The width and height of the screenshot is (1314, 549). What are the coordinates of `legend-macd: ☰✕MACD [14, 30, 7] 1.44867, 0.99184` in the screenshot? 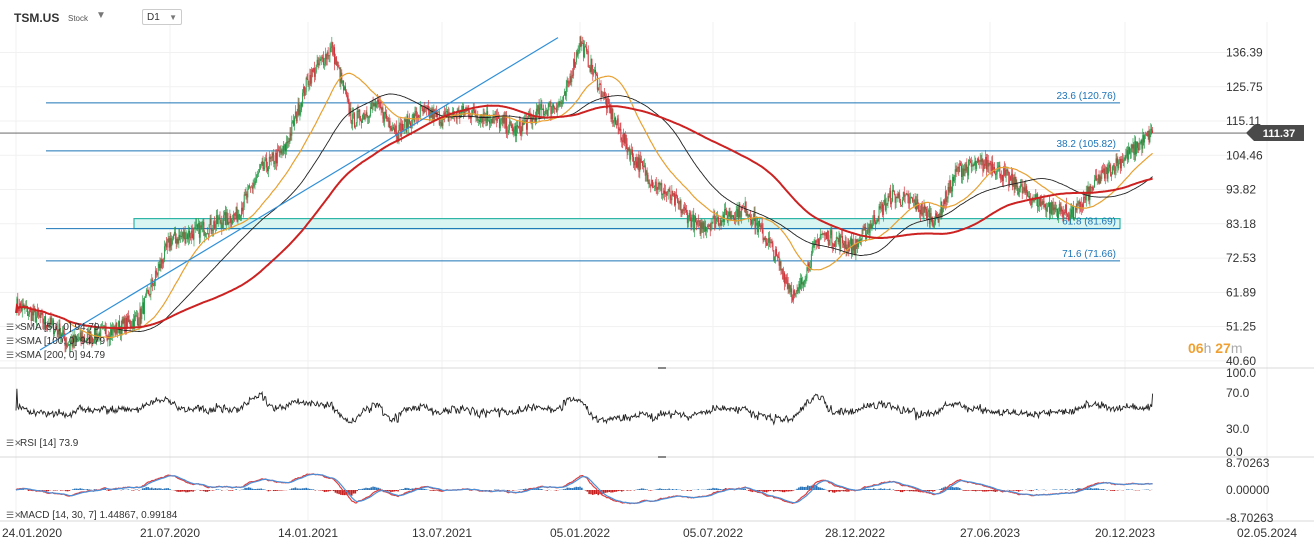 It's located at (91, 515).